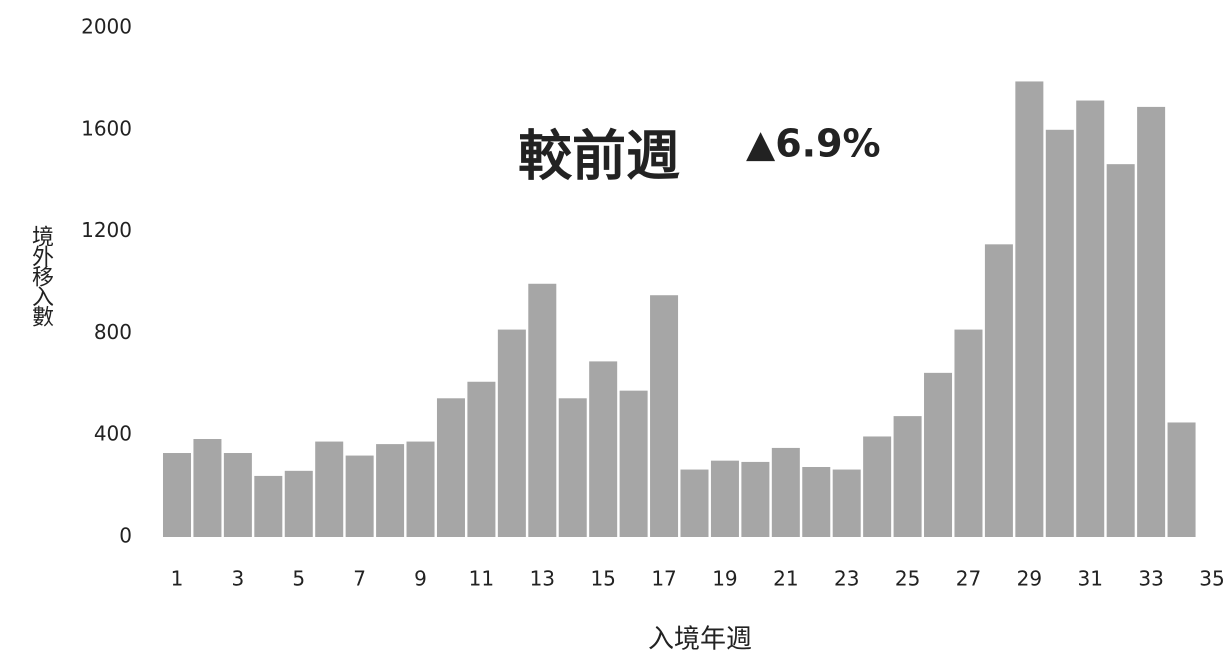 The image size is (1232, 662). What do you see at coordinates (359, 579) in the screenshot?
I see `x-tick-label: 7` at bounding box center [359, 579].